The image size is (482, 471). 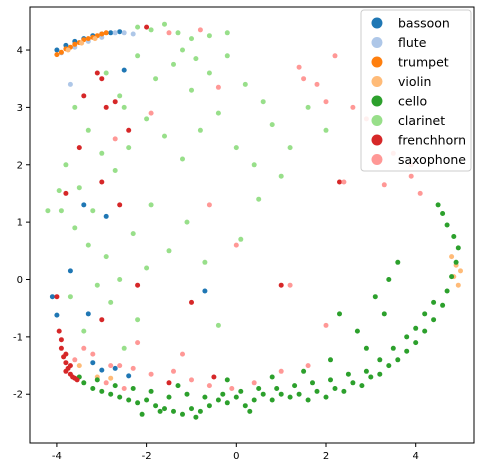 What do you see at coordinates (412, 42) in the screenshot?
I see `legend-label-flute: flute` at bounding box center [412, 42].